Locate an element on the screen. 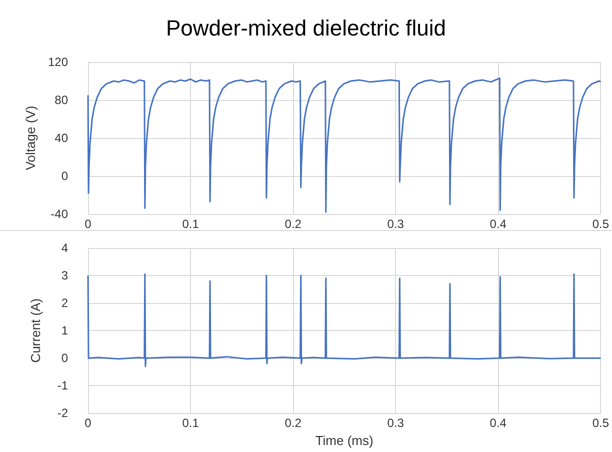  y-tick-label: -40 is located at coordinates (59, 214).